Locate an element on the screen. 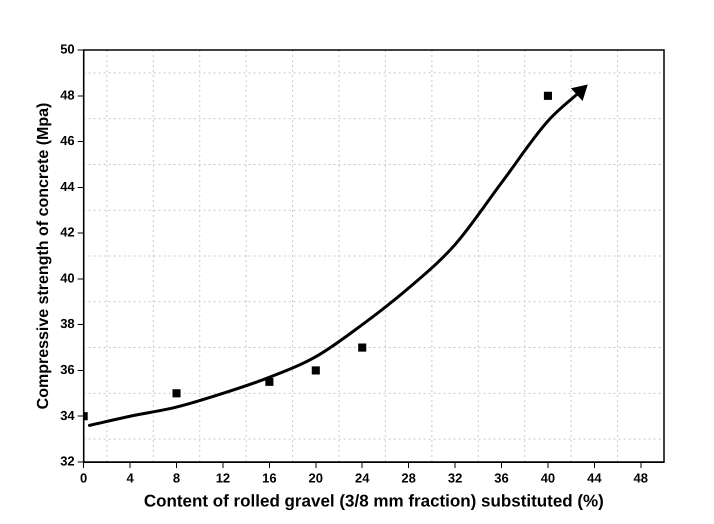 This screenshot has width=714, height=524. y-tick-label: 48 is located at coordinates (67, 94).